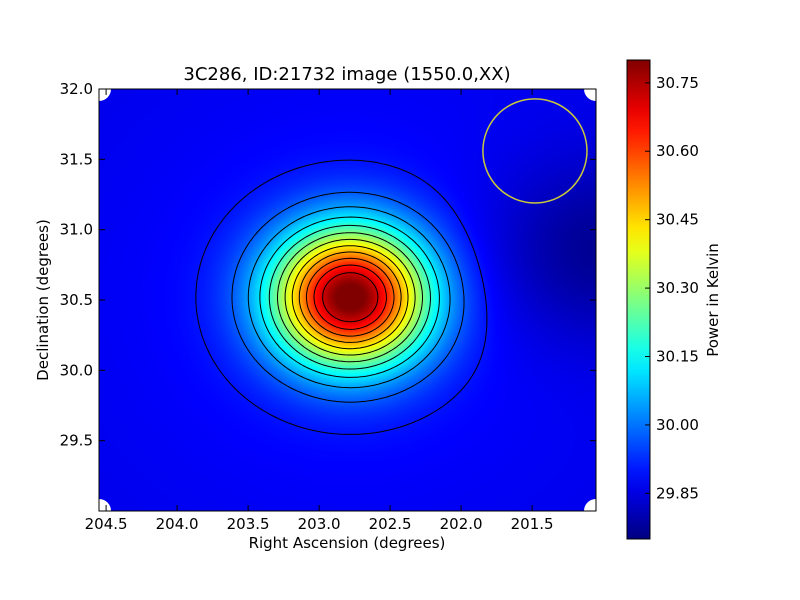  Describe the element at coordinates (677, 151) in the screenshot. I see `colorbar-tick-label: 30.60` at that location.